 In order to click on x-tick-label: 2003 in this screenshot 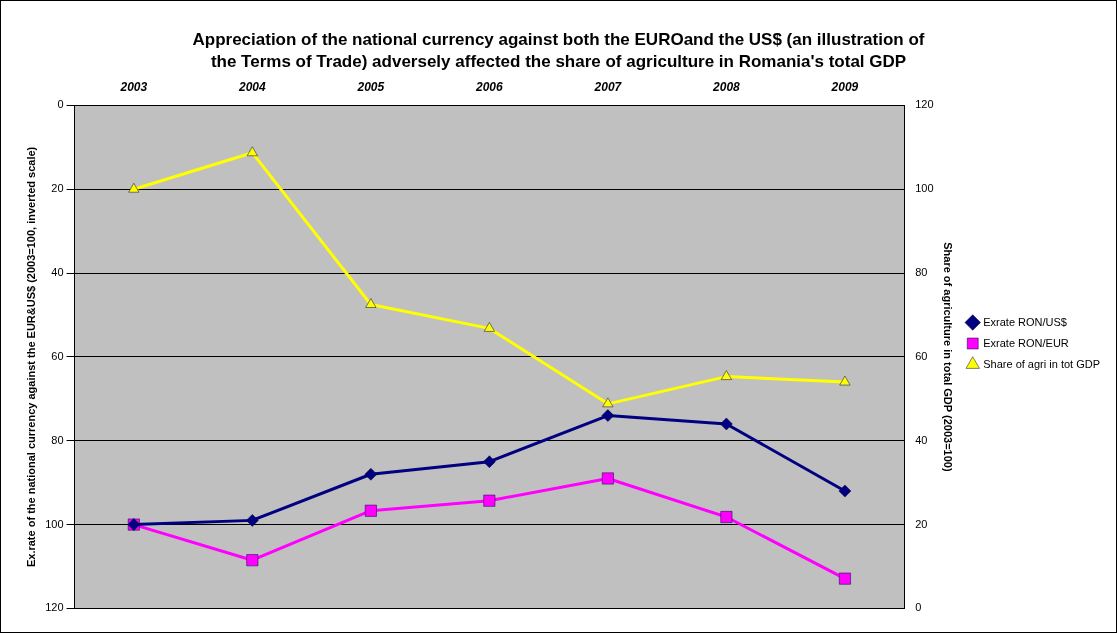, I will do `click(133, 86)`.